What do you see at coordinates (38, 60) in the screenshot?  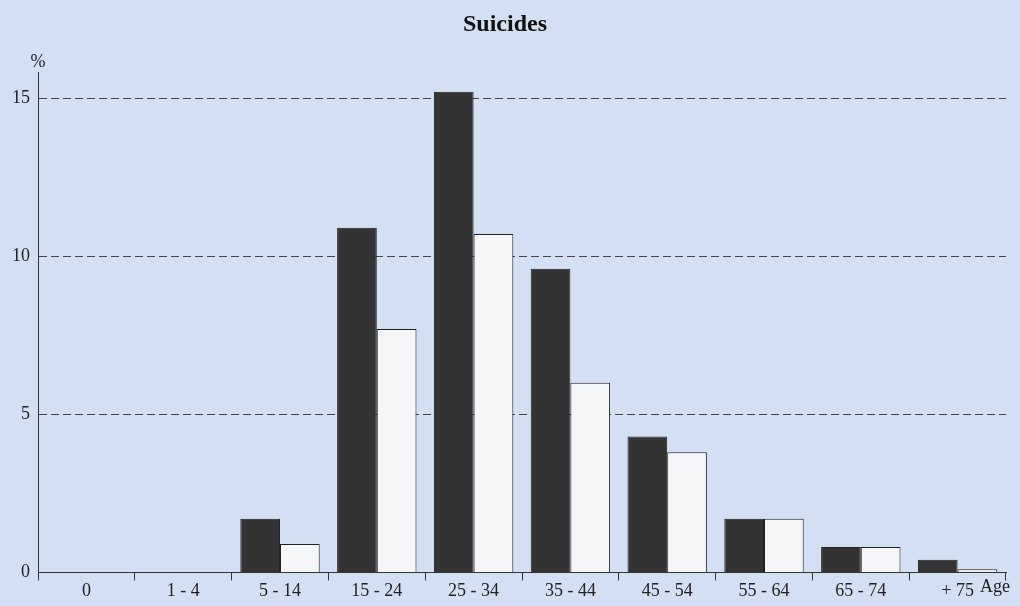 I see `y-axis-title: %` at bounding box center [38, 60].